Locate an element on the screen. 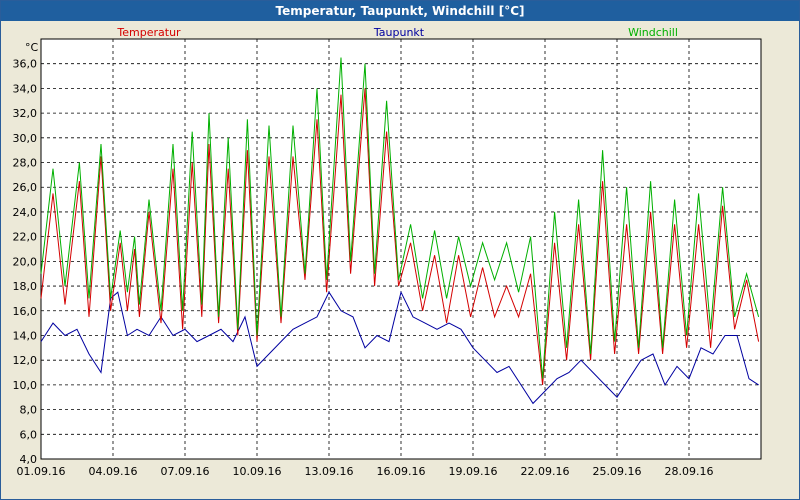 This screenshot has width=800, height=500. legend-temperatur: Temperatur is located at coordinates (148, 32).